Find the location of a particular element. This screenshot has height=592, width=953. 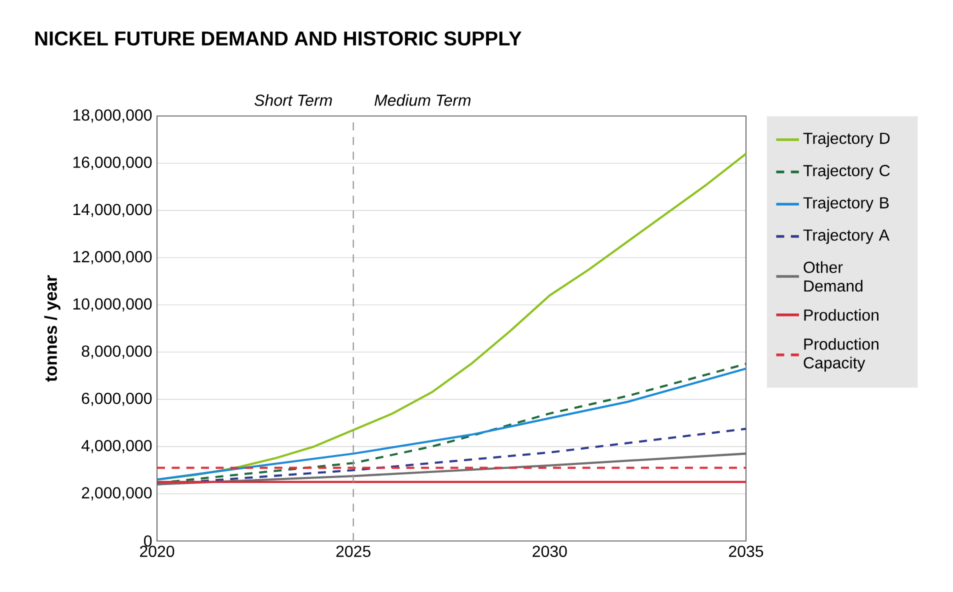

y-tick-label: 12,000,000 is located at coordinates (112, 257).